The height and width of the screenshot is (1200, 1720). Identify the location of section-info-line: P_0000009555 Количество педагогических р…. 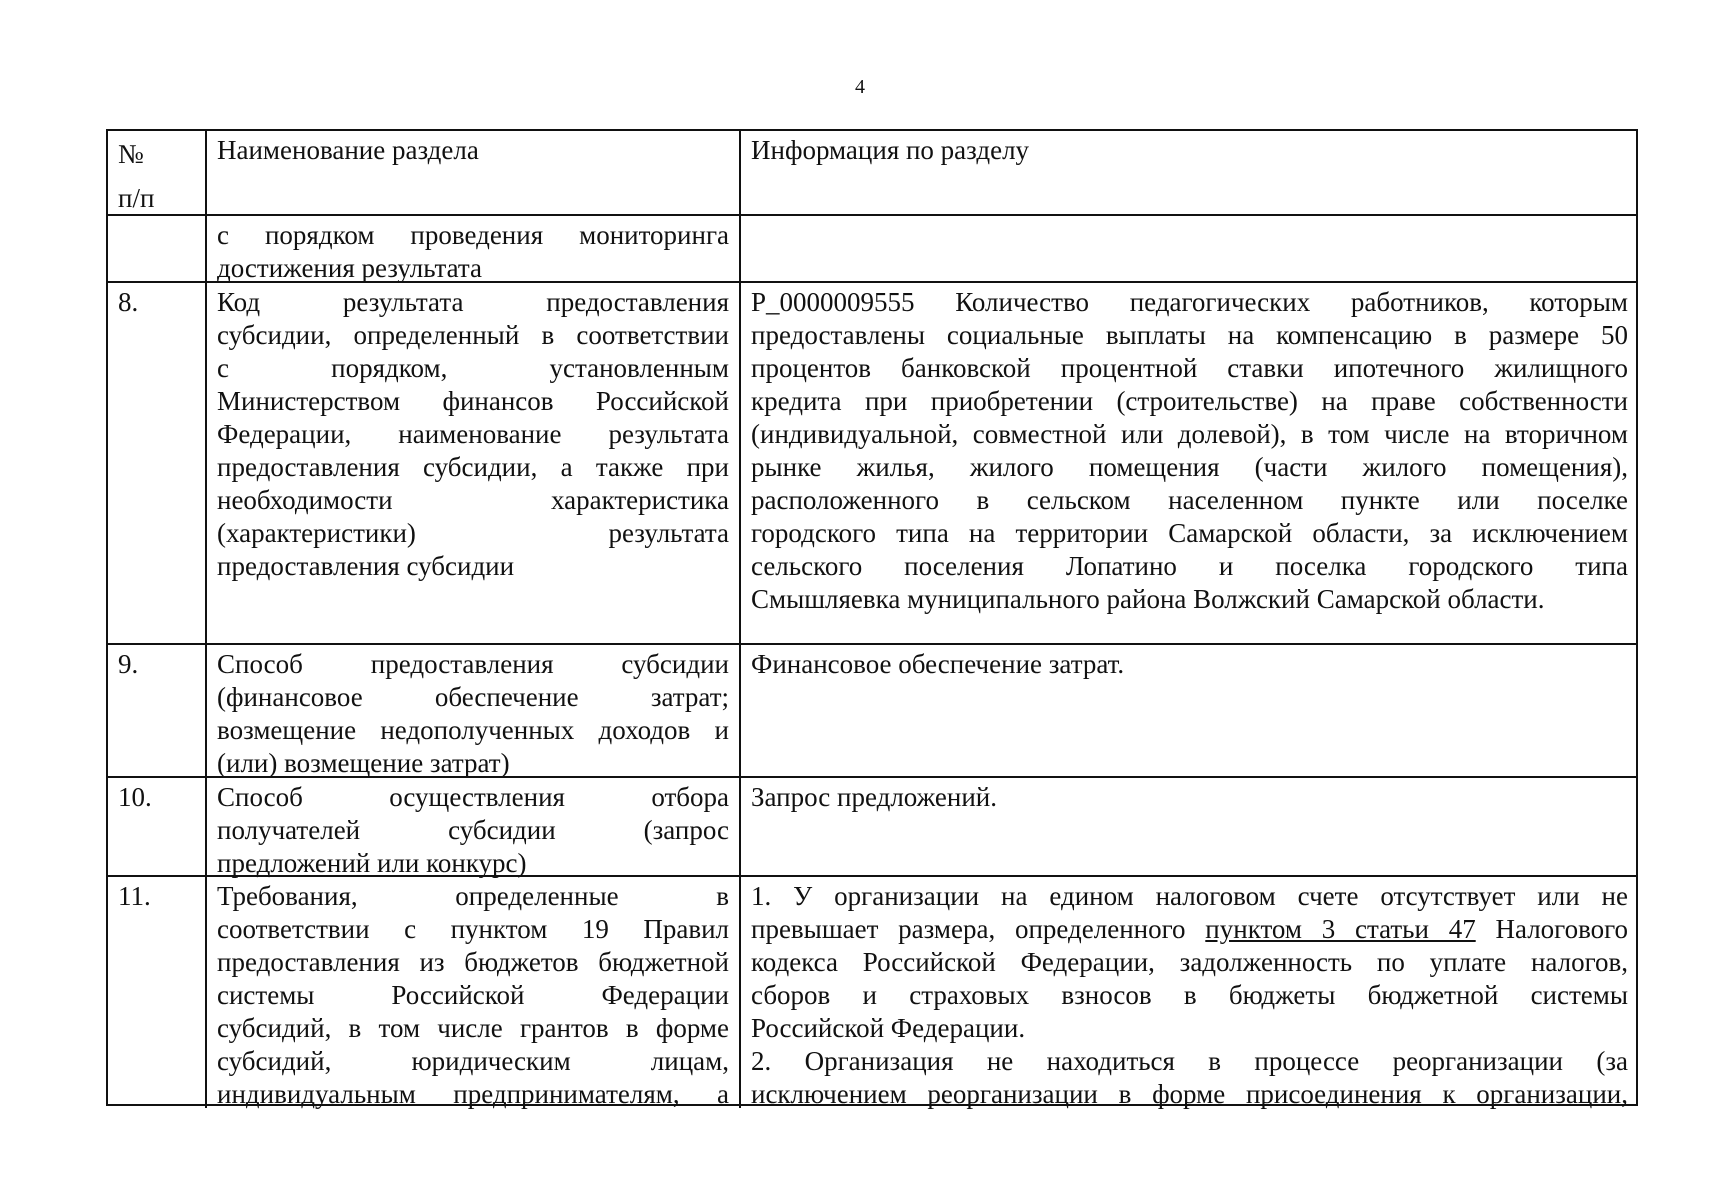
(1189, 302).